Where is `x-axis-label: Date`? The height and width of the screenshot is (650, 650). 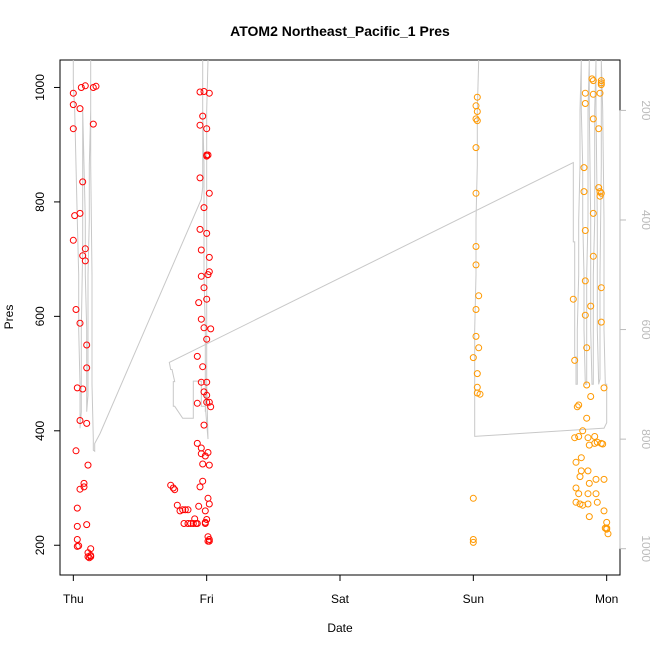 x-axis-label: Date is located at coordinates (340, 628).